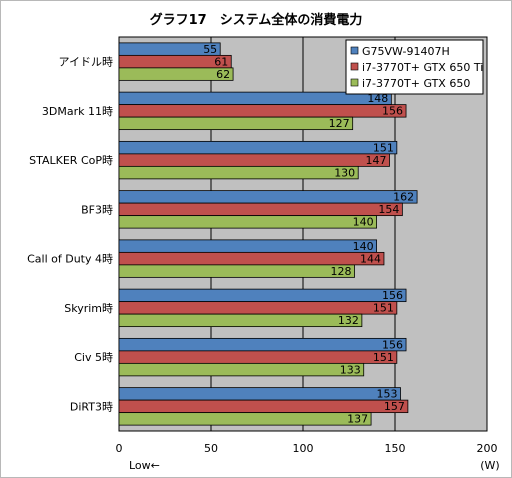 This screenshot has width=512, height=478. I want to click on legend-label-0: G75VW-91407H, so click(406, 51).